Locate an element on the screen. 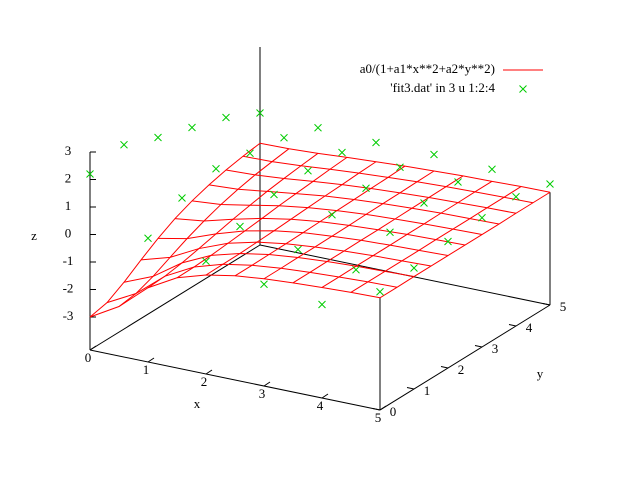 The height and width of the screenshot is (480, 640). y-axis-label: y is located at coordinates (540, 373).